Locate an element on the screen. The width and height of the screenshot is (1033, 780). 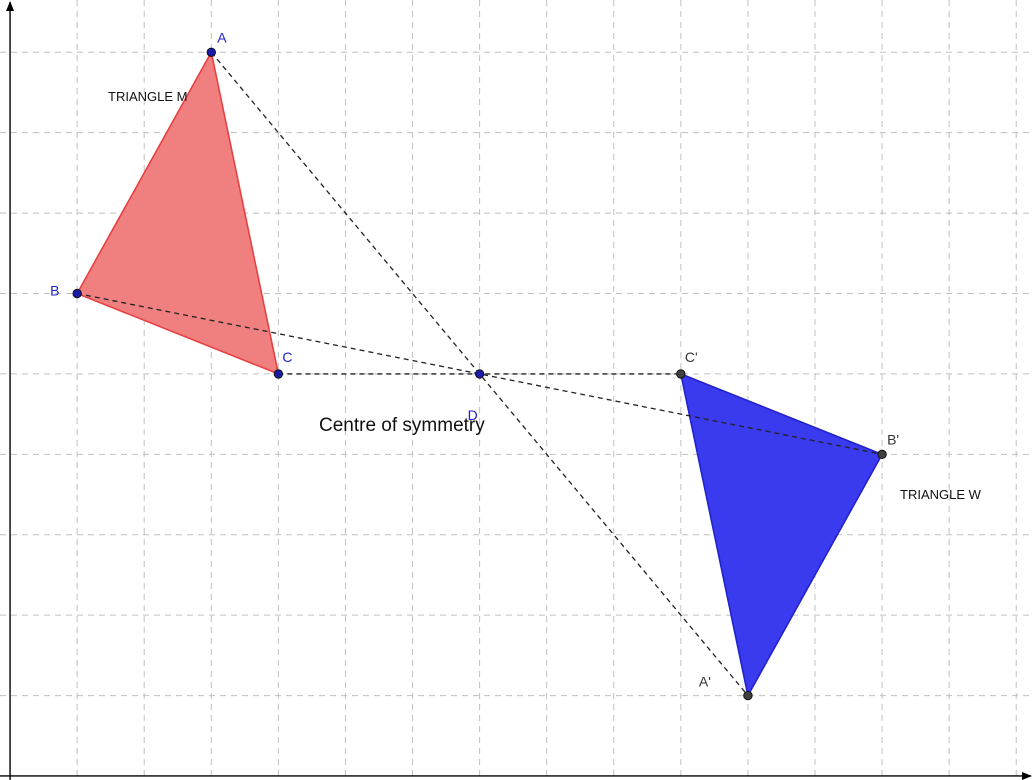
point-label-c: C is located at coordinates (287, 357).